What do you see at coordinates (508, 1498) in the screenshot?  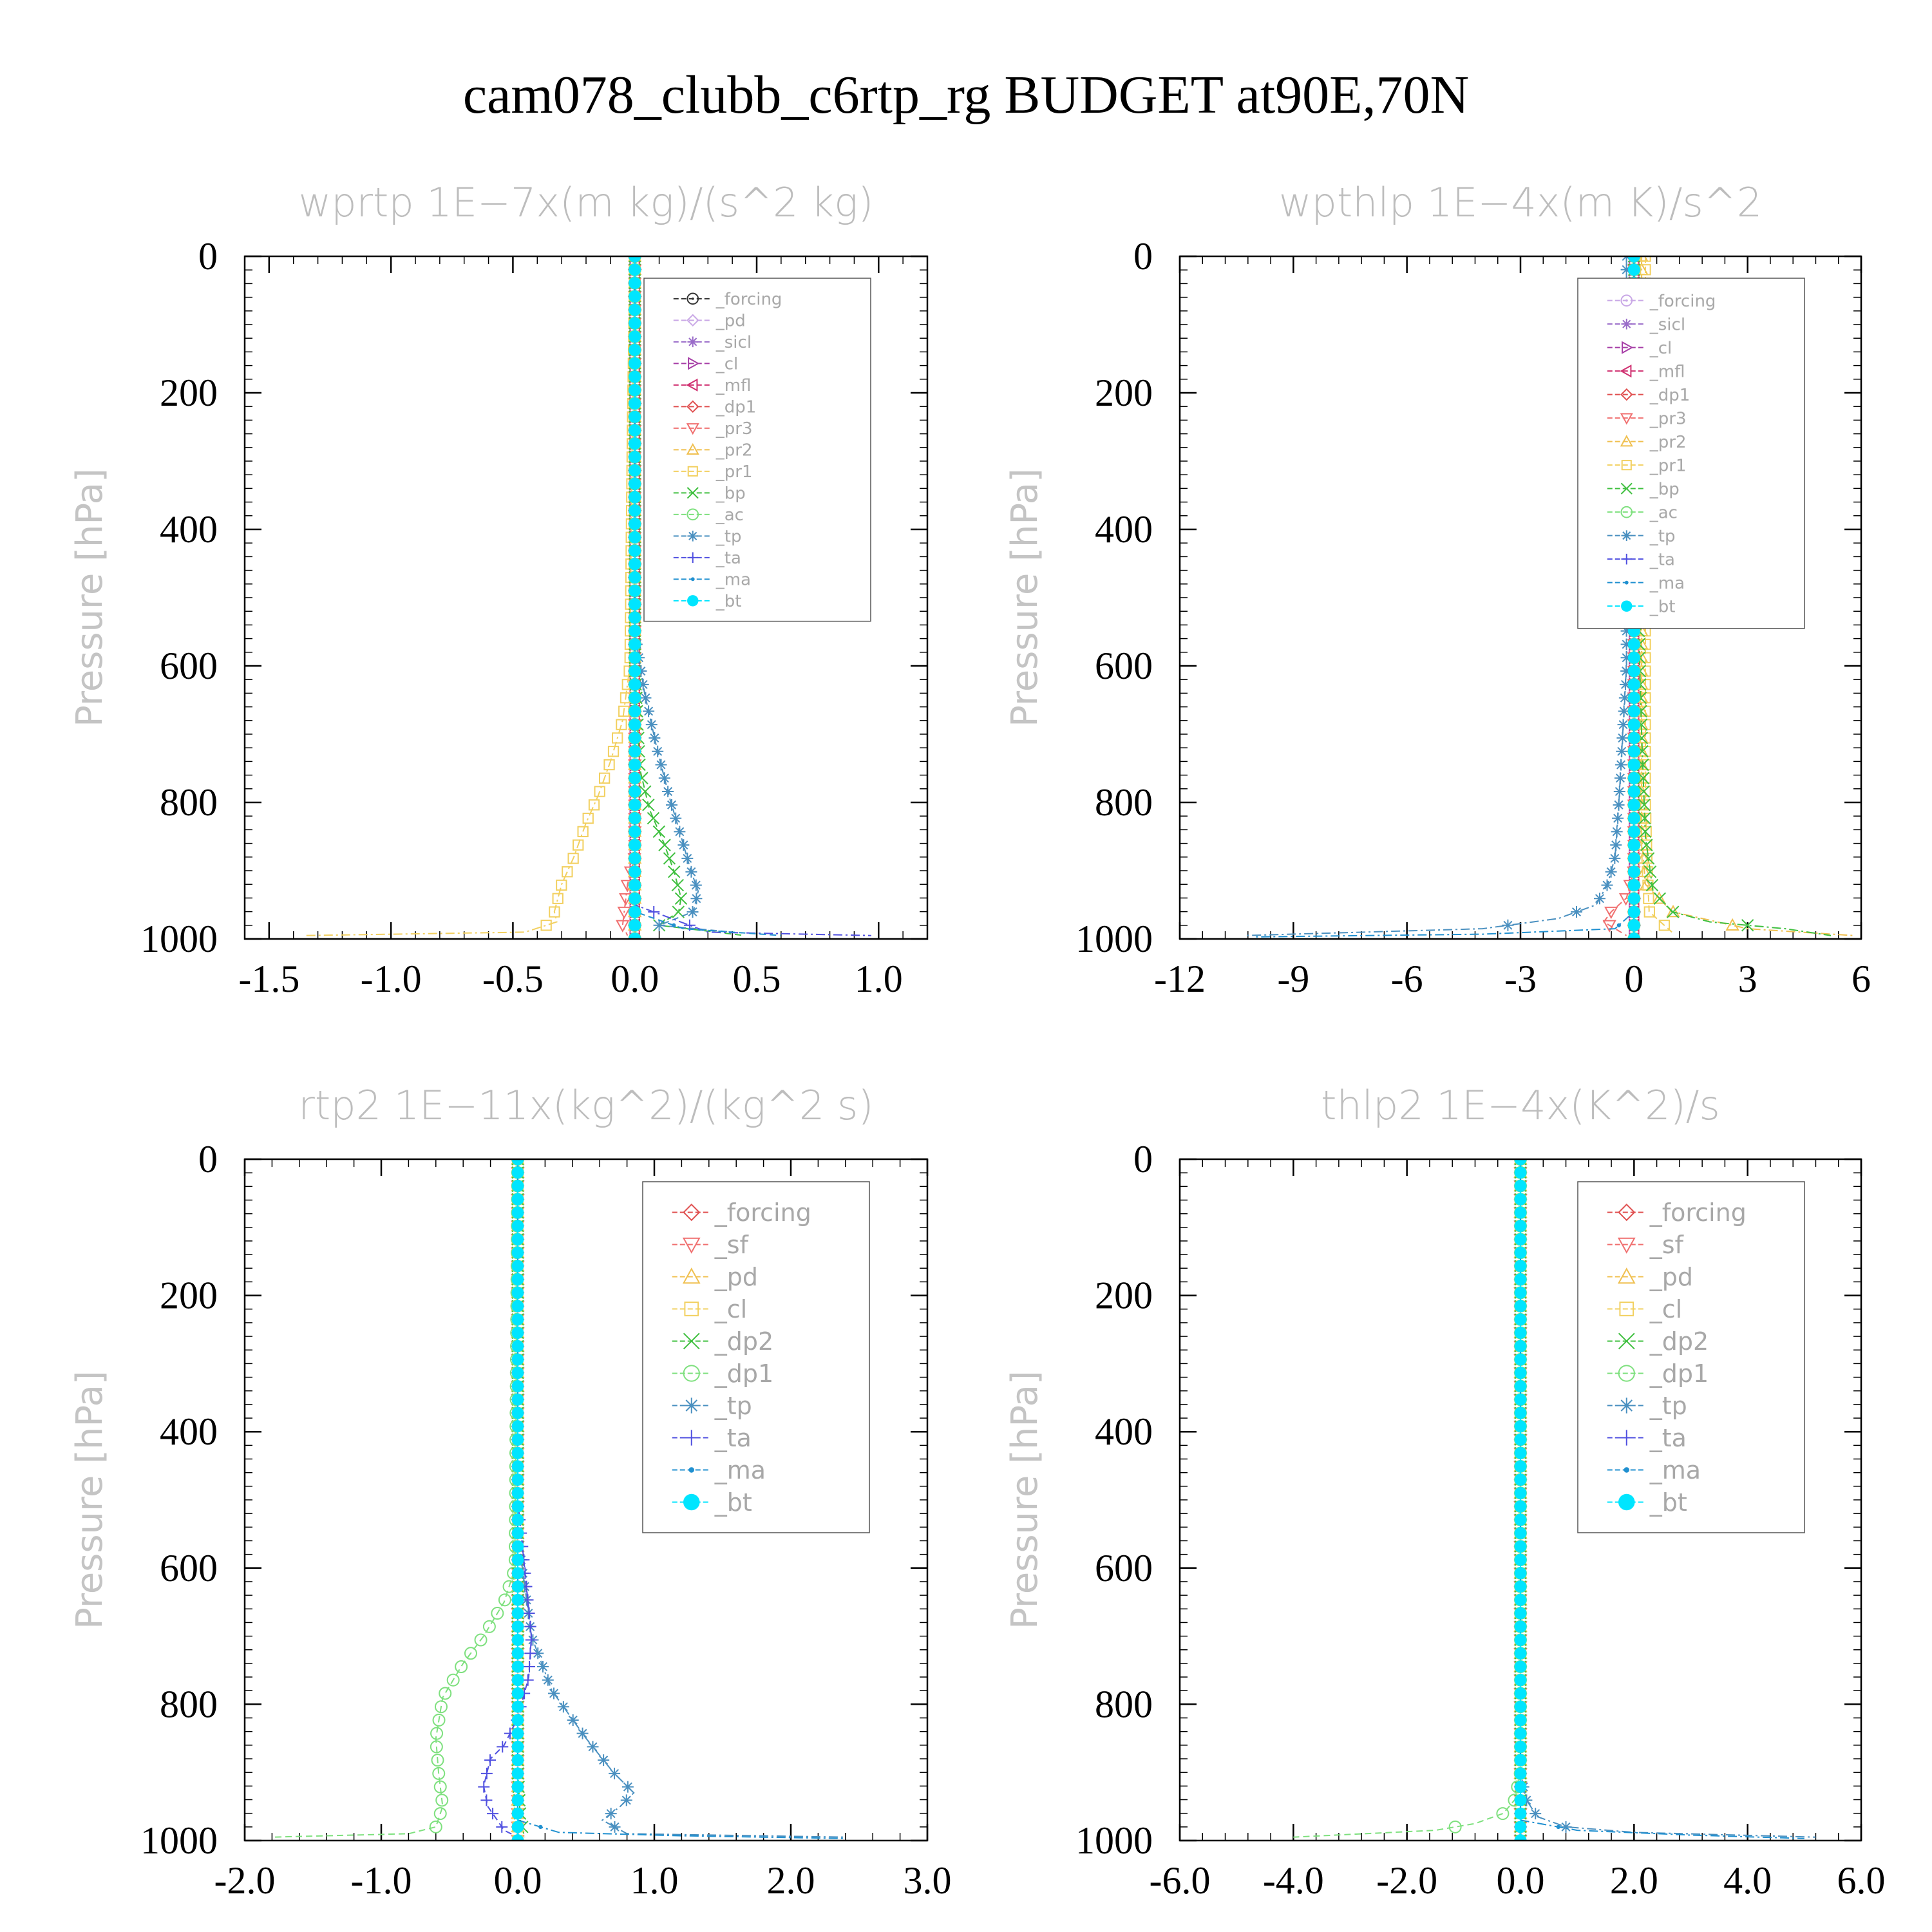 I see `series_ta` at bounding box center [508, 1498].